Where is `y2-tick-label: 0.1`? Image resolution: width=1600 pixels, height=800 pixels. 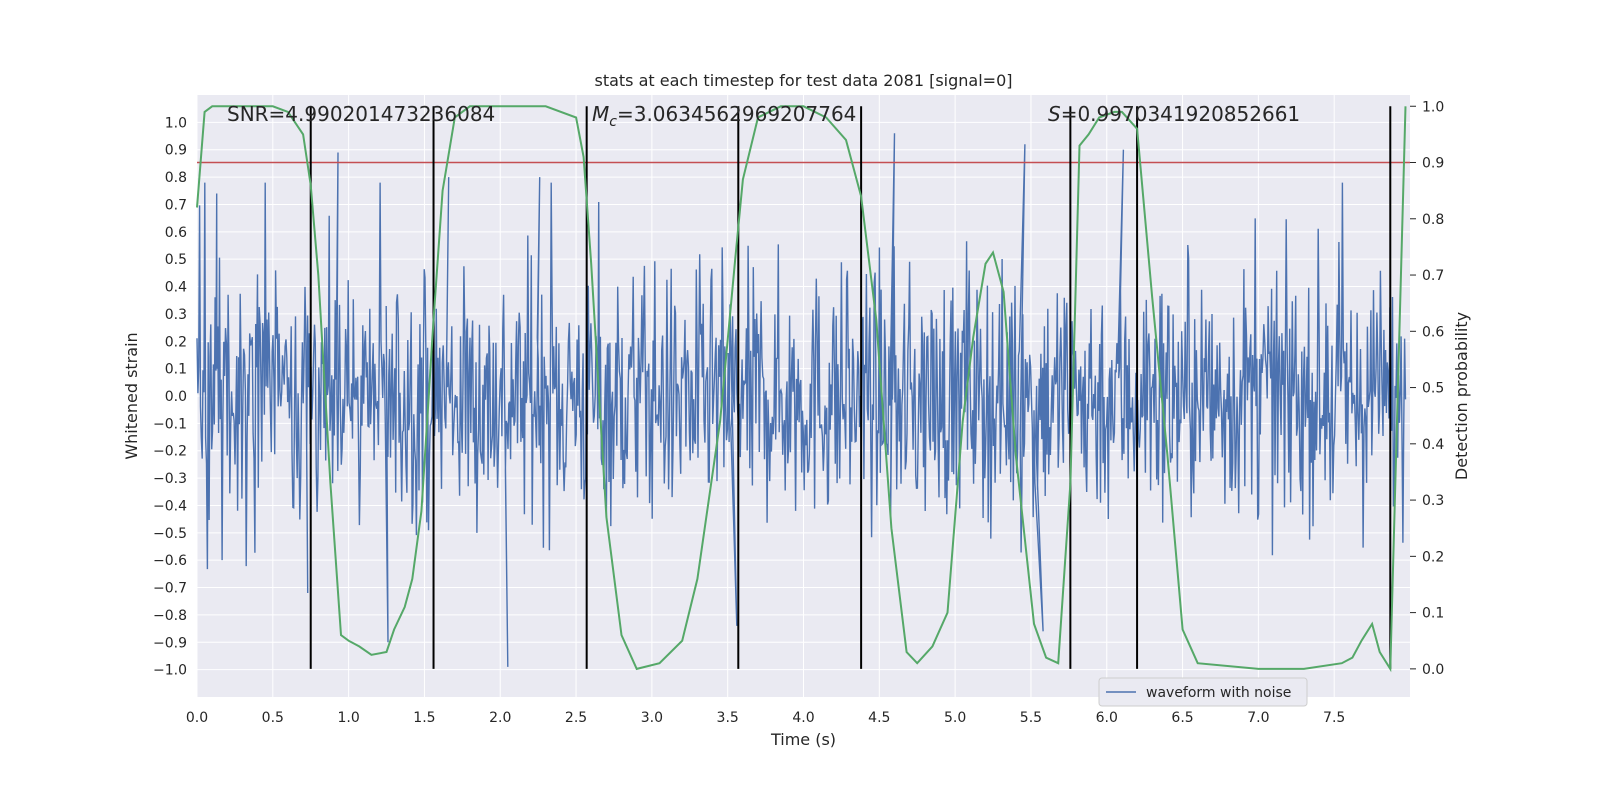 y2-tick-label: 0.1 is located at coordinates (1433, 614).